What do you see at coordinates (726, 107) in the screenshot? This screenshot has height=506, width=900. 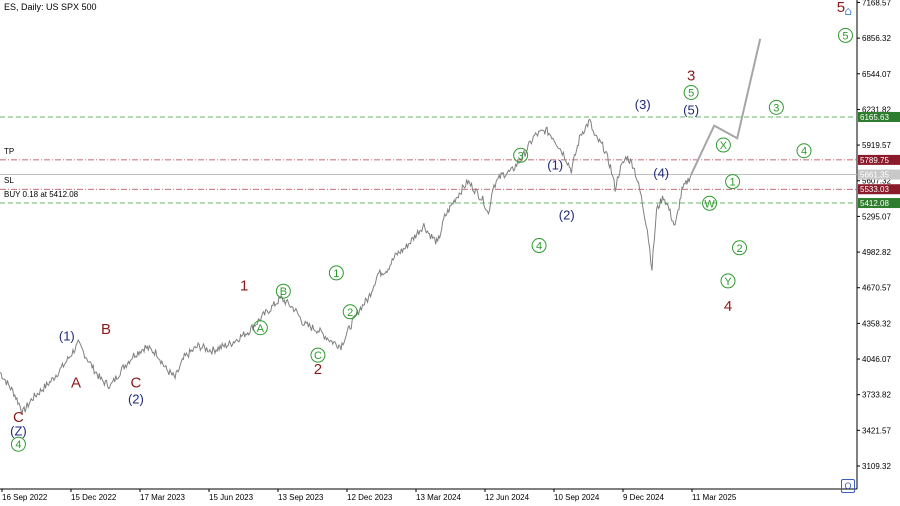 I see `wave-projection-line` at bounding box center [726, 107].